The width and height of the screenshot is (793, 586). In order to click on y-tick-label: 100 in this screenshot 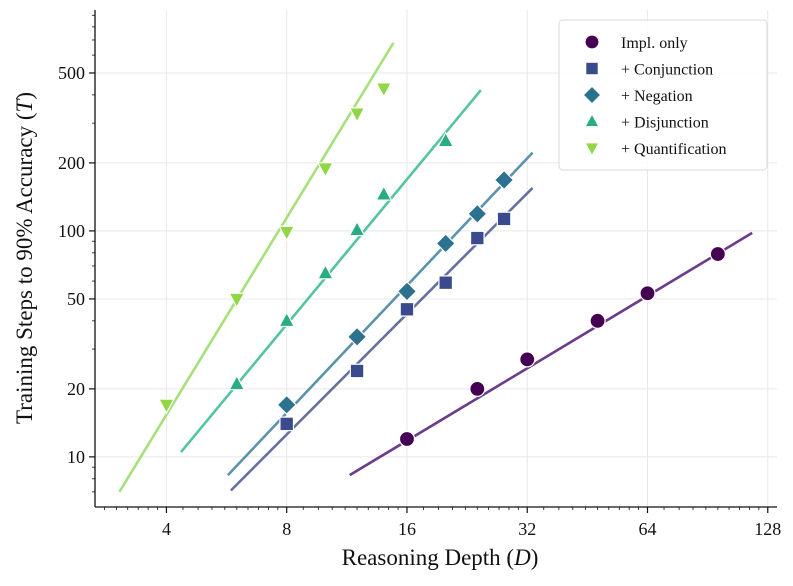, I will do `click(71, 231)`.